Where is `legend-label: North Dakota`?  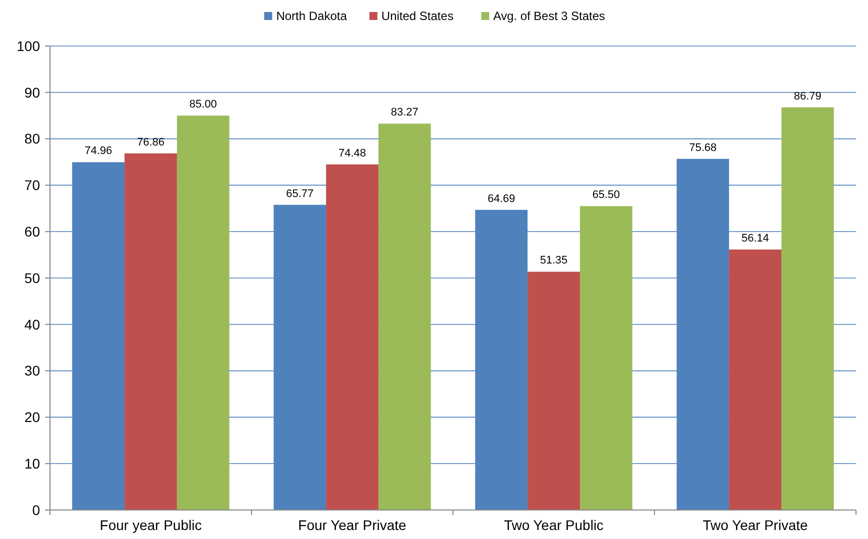
legend-label: North Dakota is located at coordinates (312, 16).